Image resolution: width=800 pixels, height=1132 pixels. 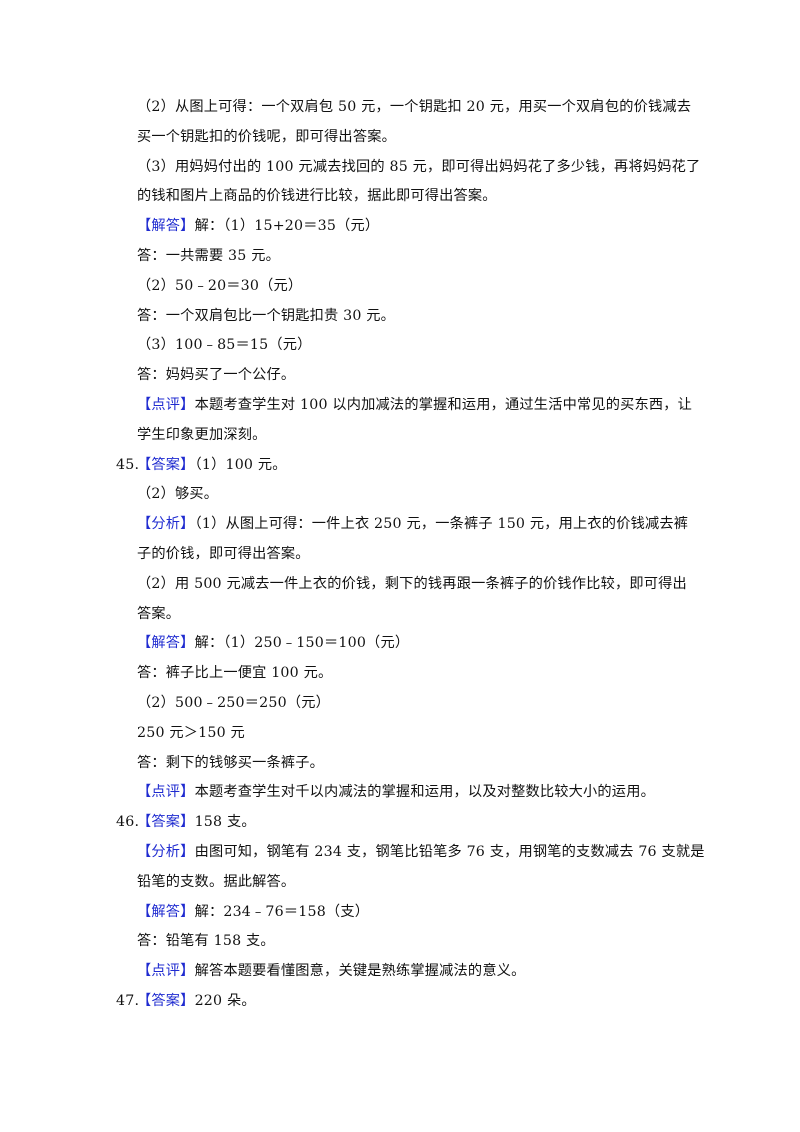 I want to click on line-text: （3）100﹣85＝15（元）, so click(x=224, y=345).